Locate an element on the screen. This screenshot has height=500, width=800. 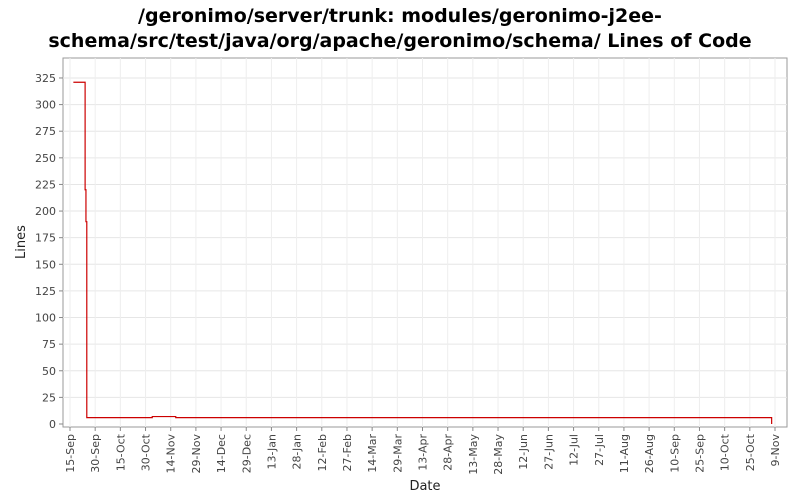
x-tick-label: 12-Feb is located at coordinates (322, 452).